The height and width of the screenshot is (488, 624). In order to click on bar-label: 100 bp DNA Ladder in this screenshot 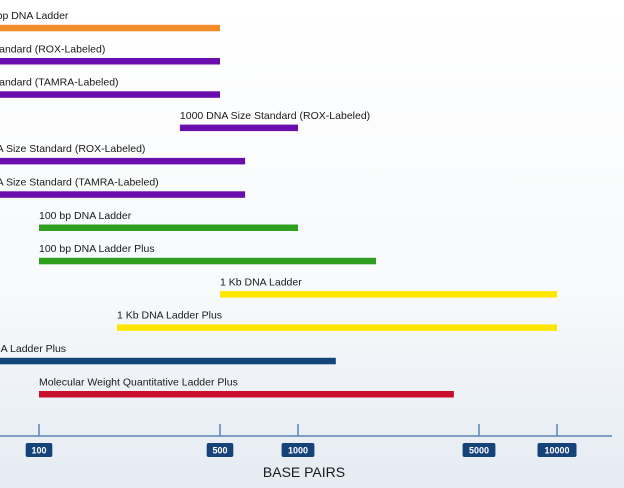, I will do `click(85, 216)`.